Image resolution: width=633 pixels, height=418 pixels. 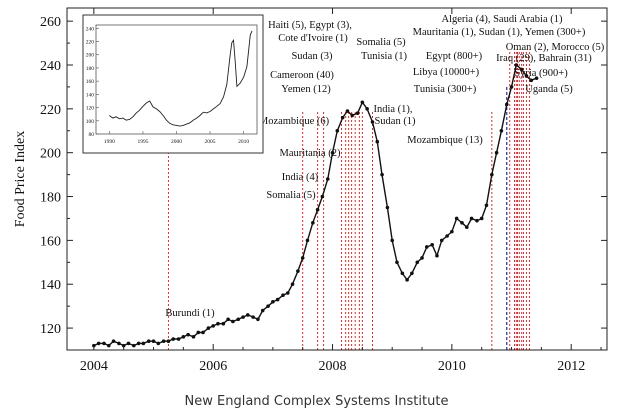 I want to click on inset-line, so click(x=181, y=78).